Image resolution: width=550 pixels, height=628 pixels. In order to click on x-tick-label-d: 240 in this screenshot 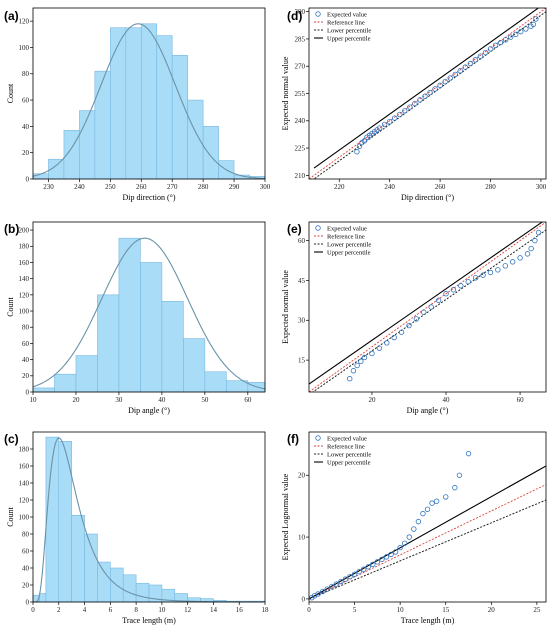, I will do `click(389, 187)`.